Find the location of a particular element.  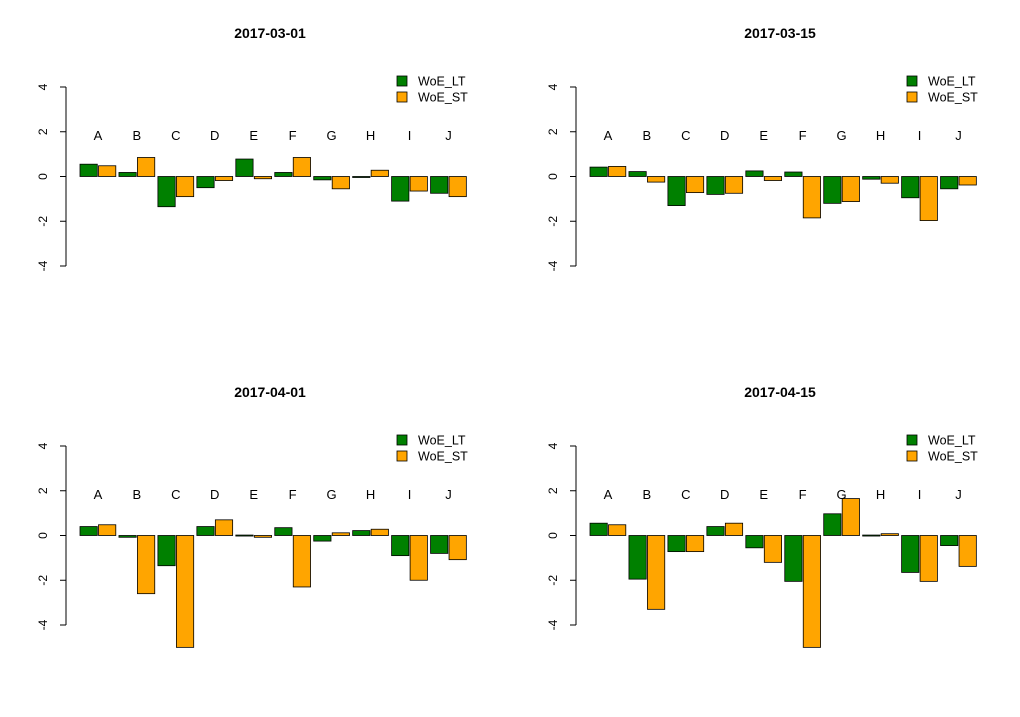

chart-title: 2017-03-01 is located at coordinates (270, 33).